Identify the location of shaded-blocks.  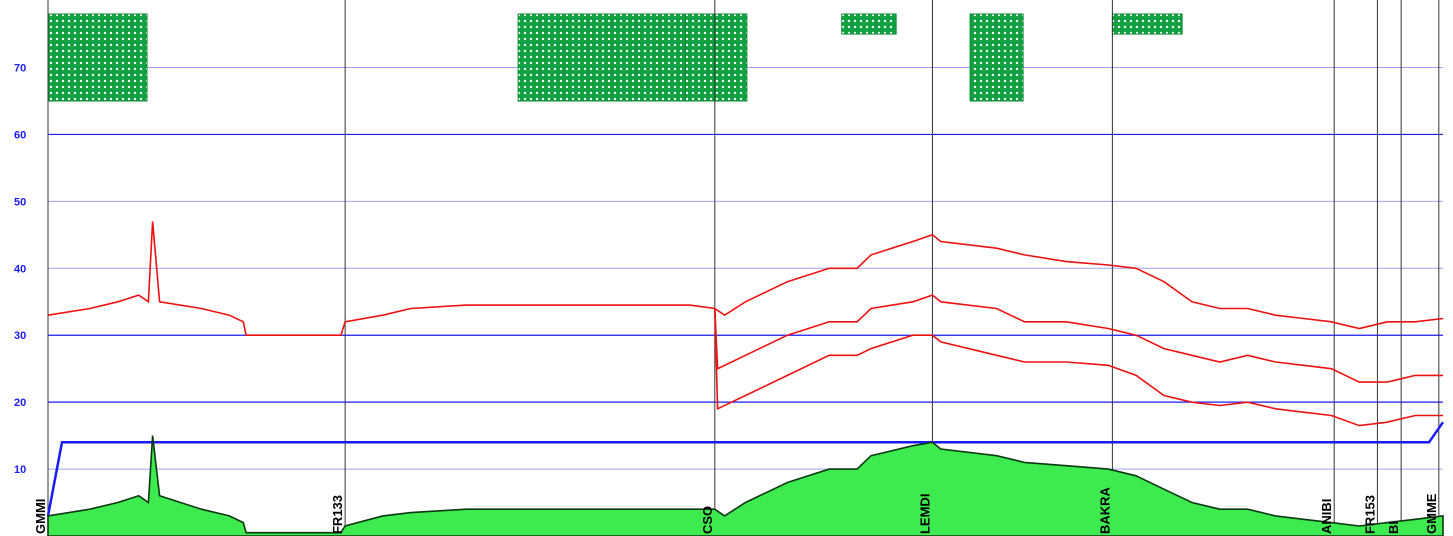
(615, 57).